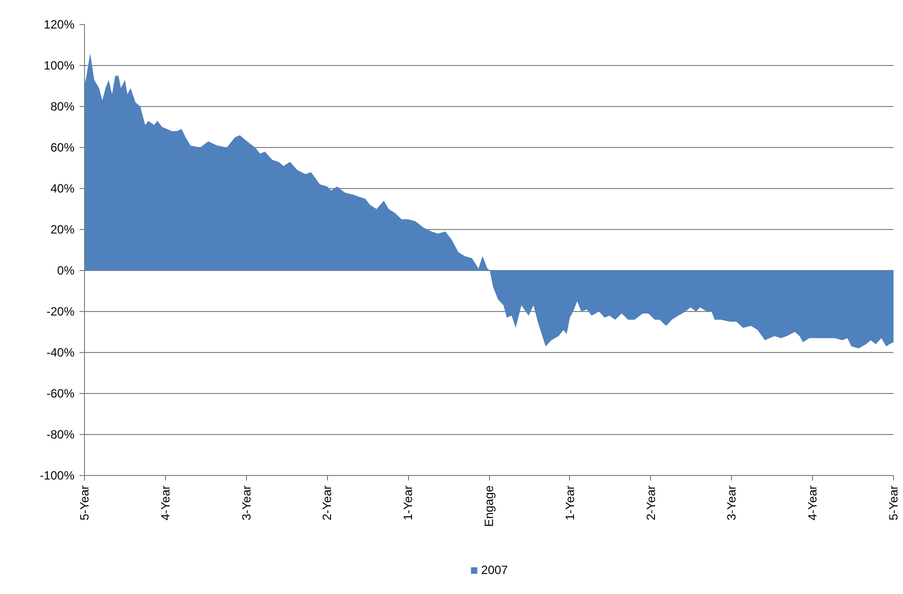 The image size is (903, 594). I want to click on y-tick-label: 0%, so click(66, 271).